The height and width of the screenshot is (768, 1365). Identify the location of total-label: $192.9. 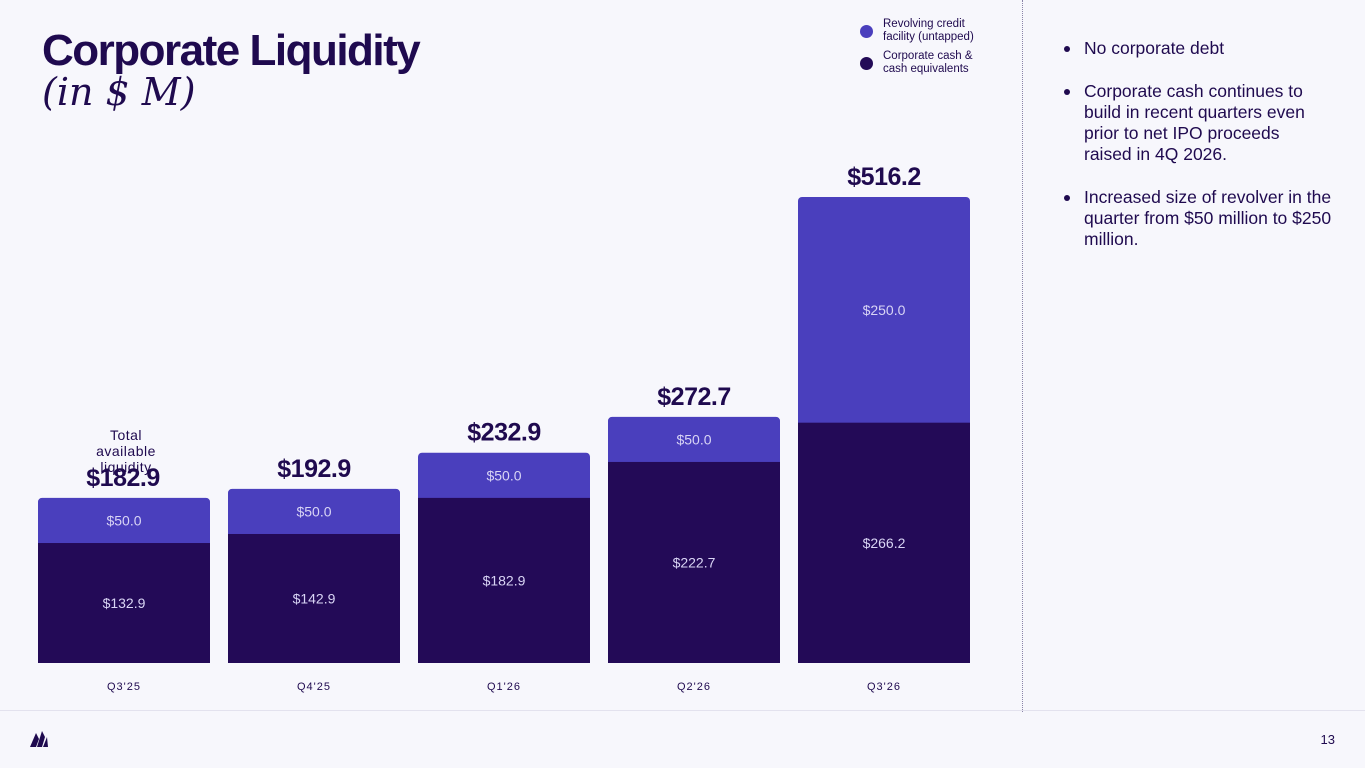
(313, 469).